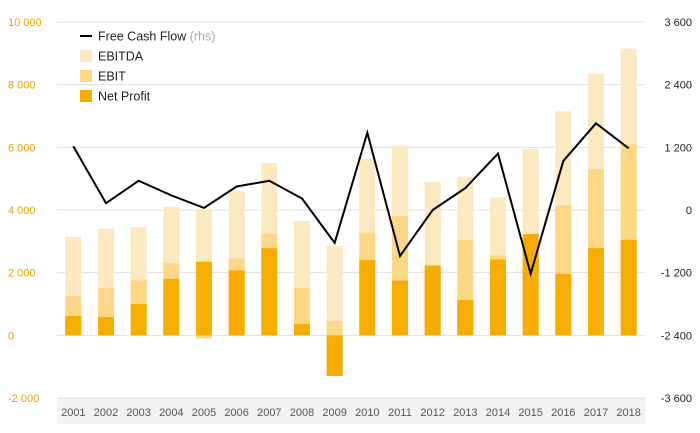  Describe the element at coordinates (11, 336) in the screenshot. I see `y-left-tick-label: 0` at that location.